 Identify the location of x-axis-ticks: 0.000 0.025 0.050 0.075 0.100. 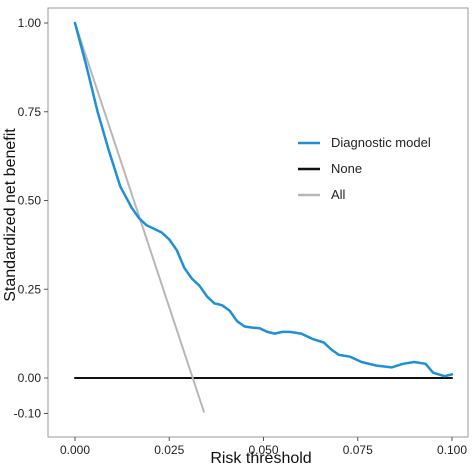
(263, 447).